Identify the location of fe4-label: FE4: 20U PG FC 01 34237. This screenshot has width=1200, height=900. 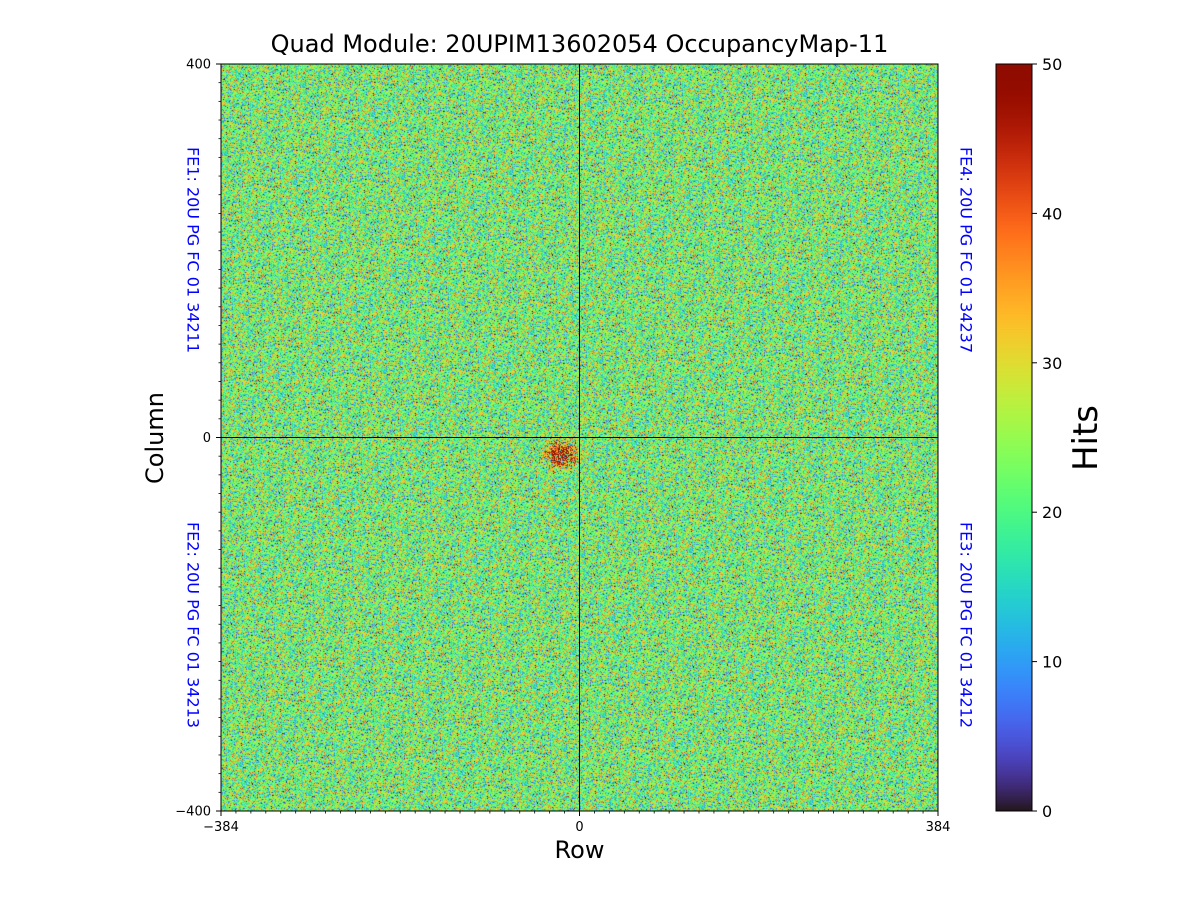
(966, 250).